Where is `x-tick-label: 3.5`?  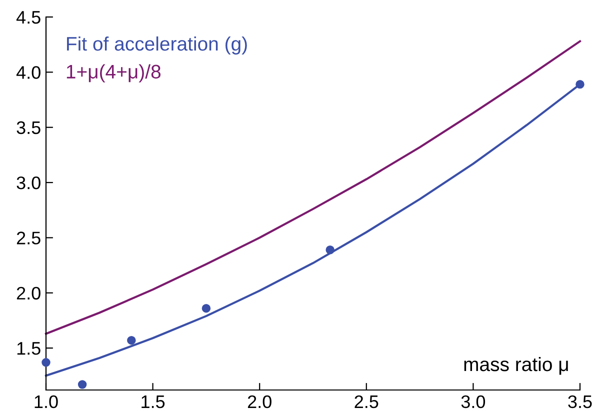
x-tick-label: 3.5 is located at coordinates (580, 401).